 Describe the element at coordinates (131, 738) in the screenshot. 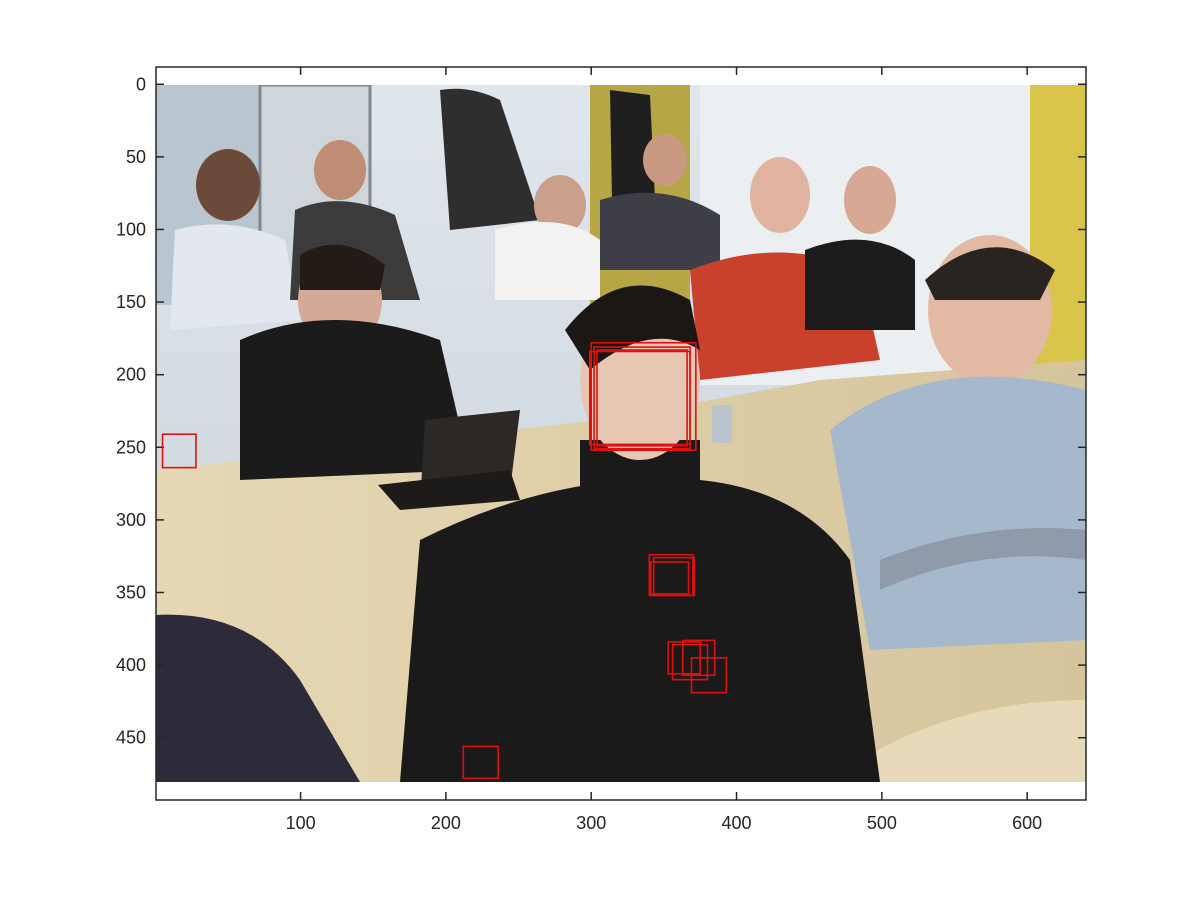

I see `y-tick-label: 450` at that location.